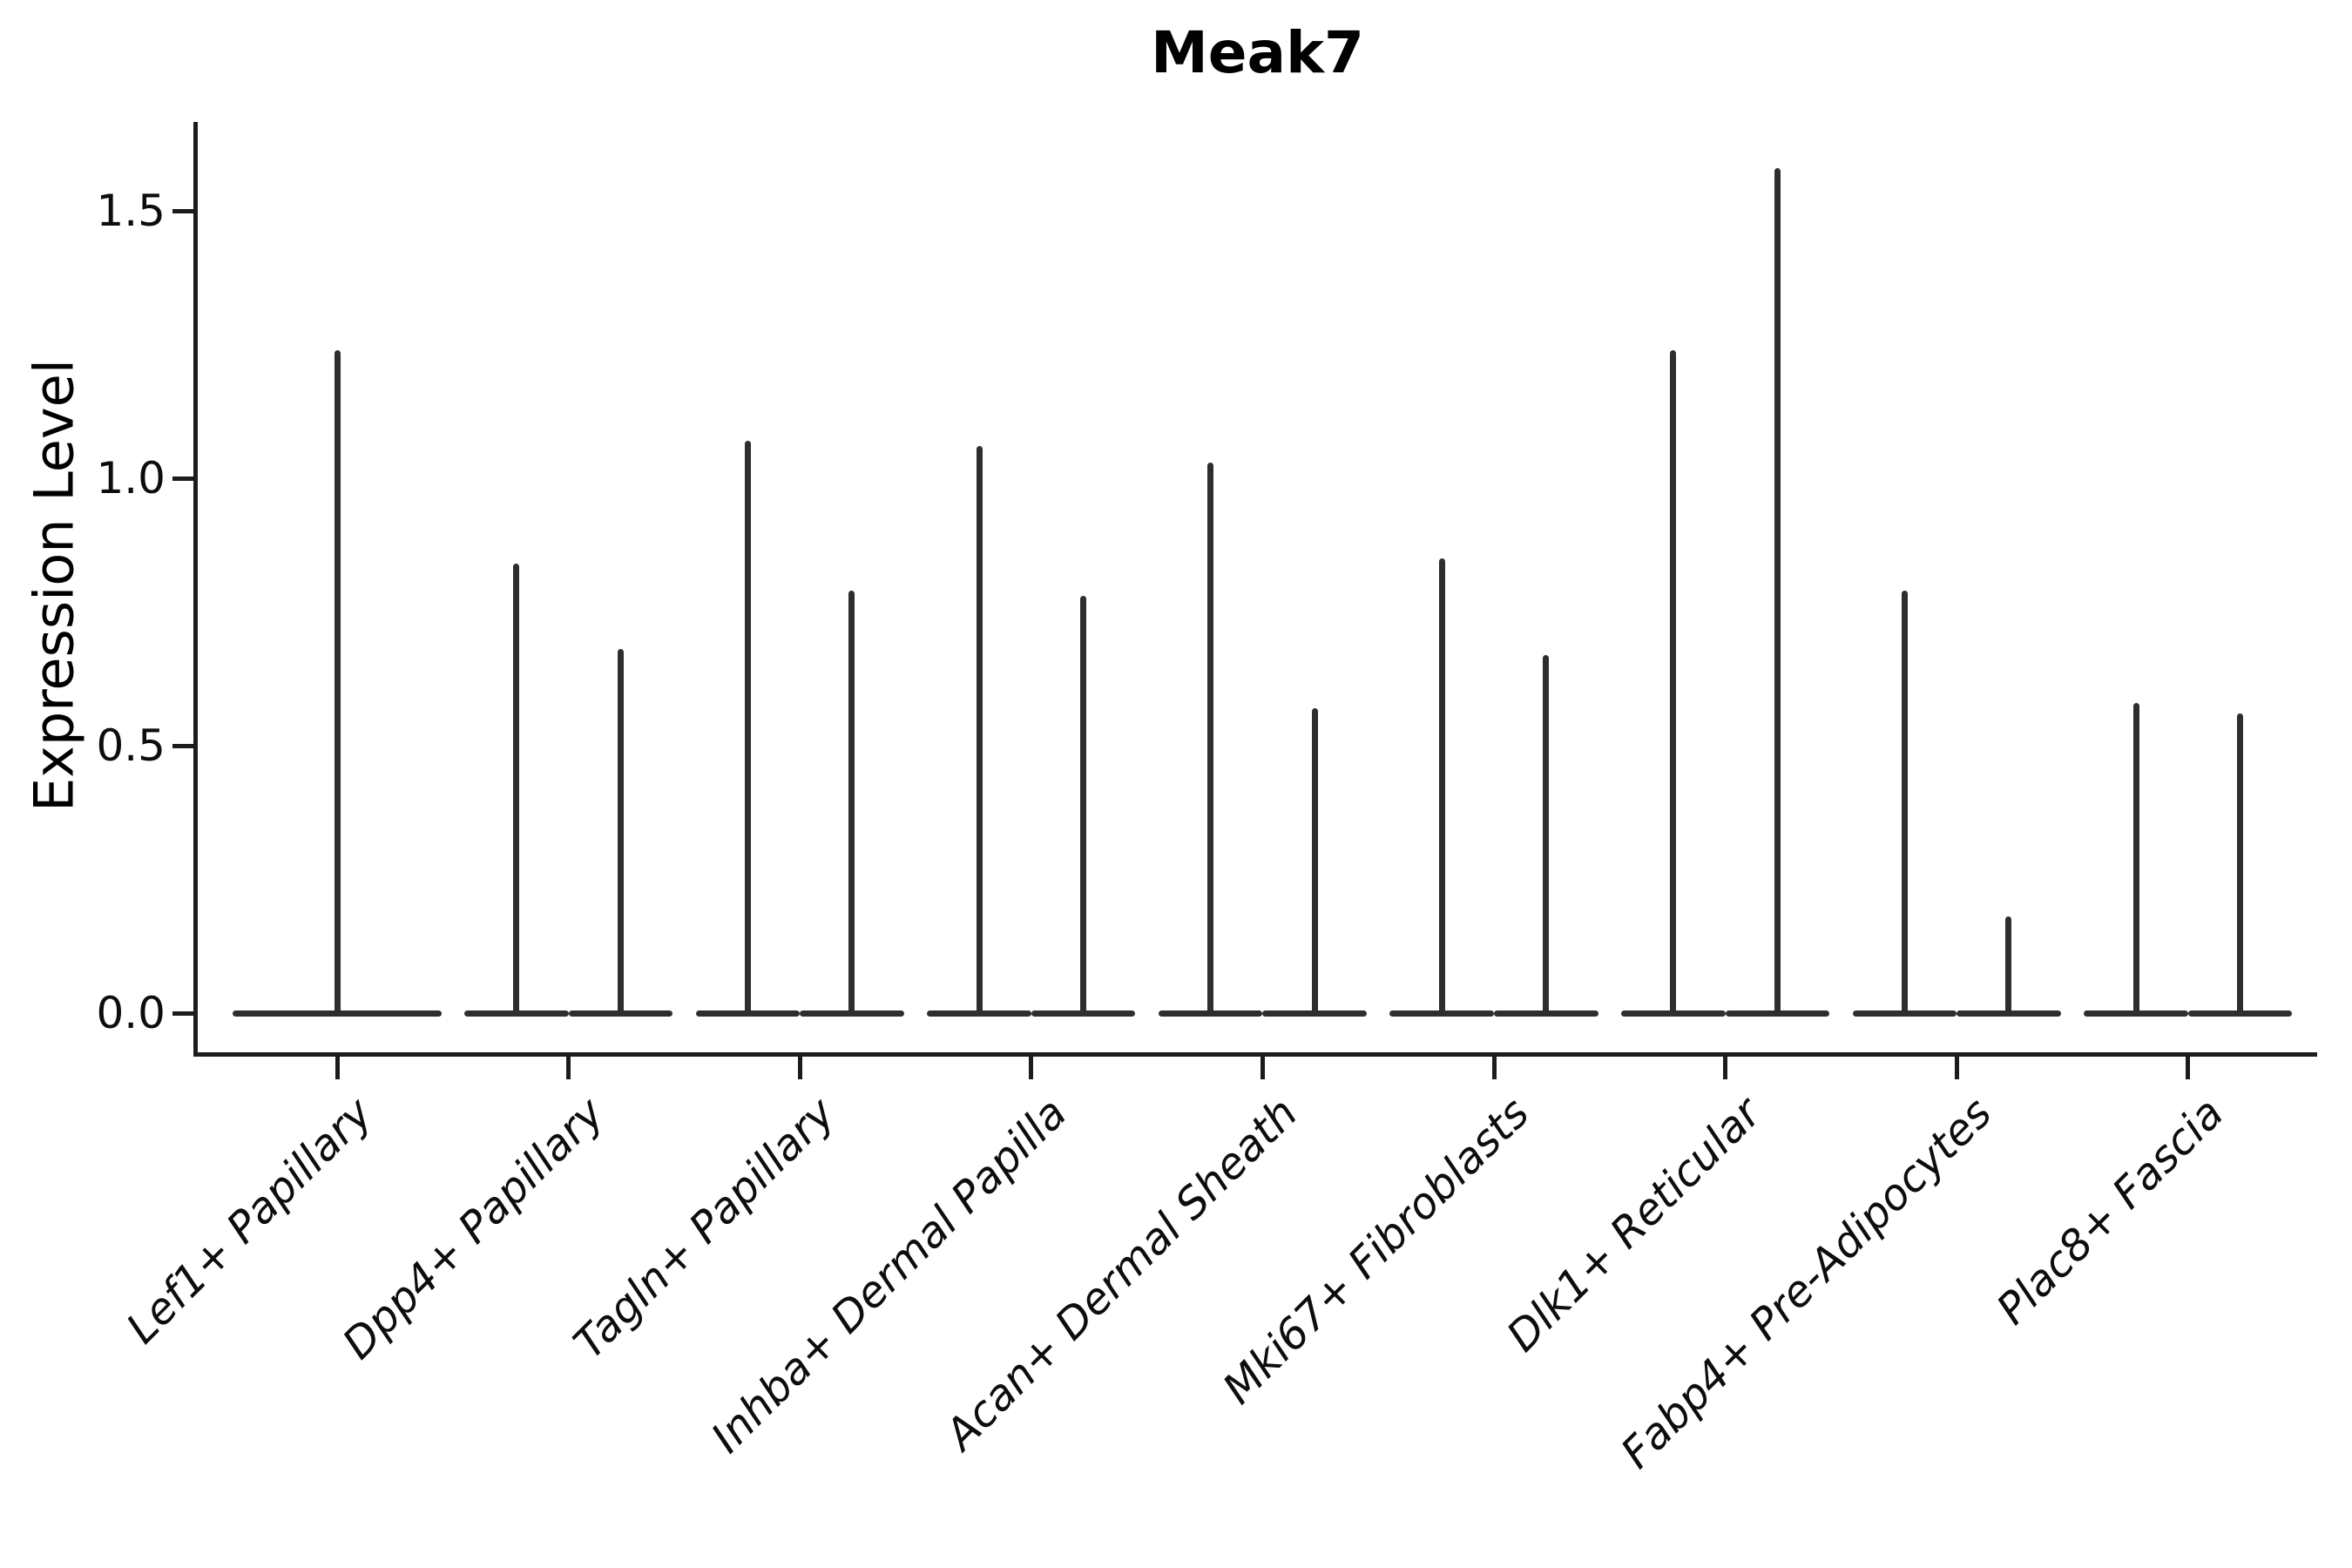  What do you see at coordinates (1634, 1225) in the screenshot?
I see `x-tick-label: Dlk1+ Reticular` at bounding box center [1634, 1225].